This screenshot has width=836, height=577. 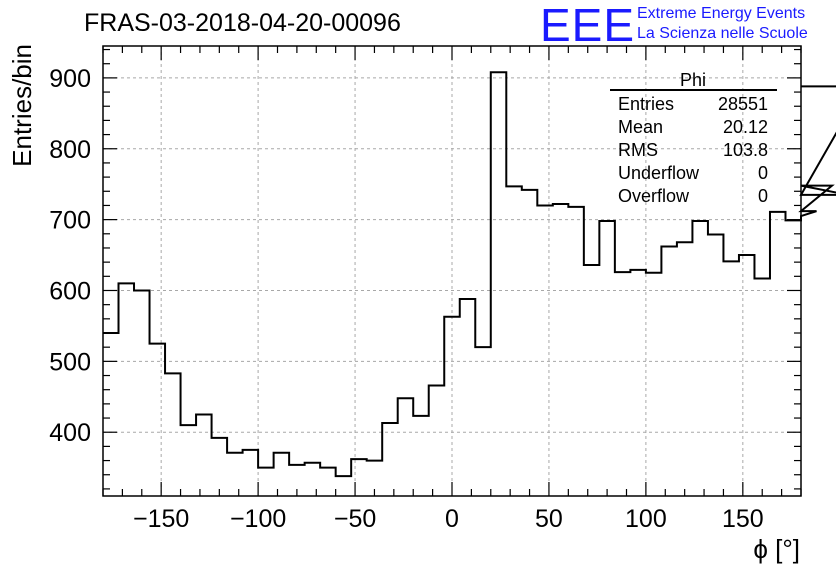 I want to click on y-axis-label: Entries/bin, so click(x=22, y=105).